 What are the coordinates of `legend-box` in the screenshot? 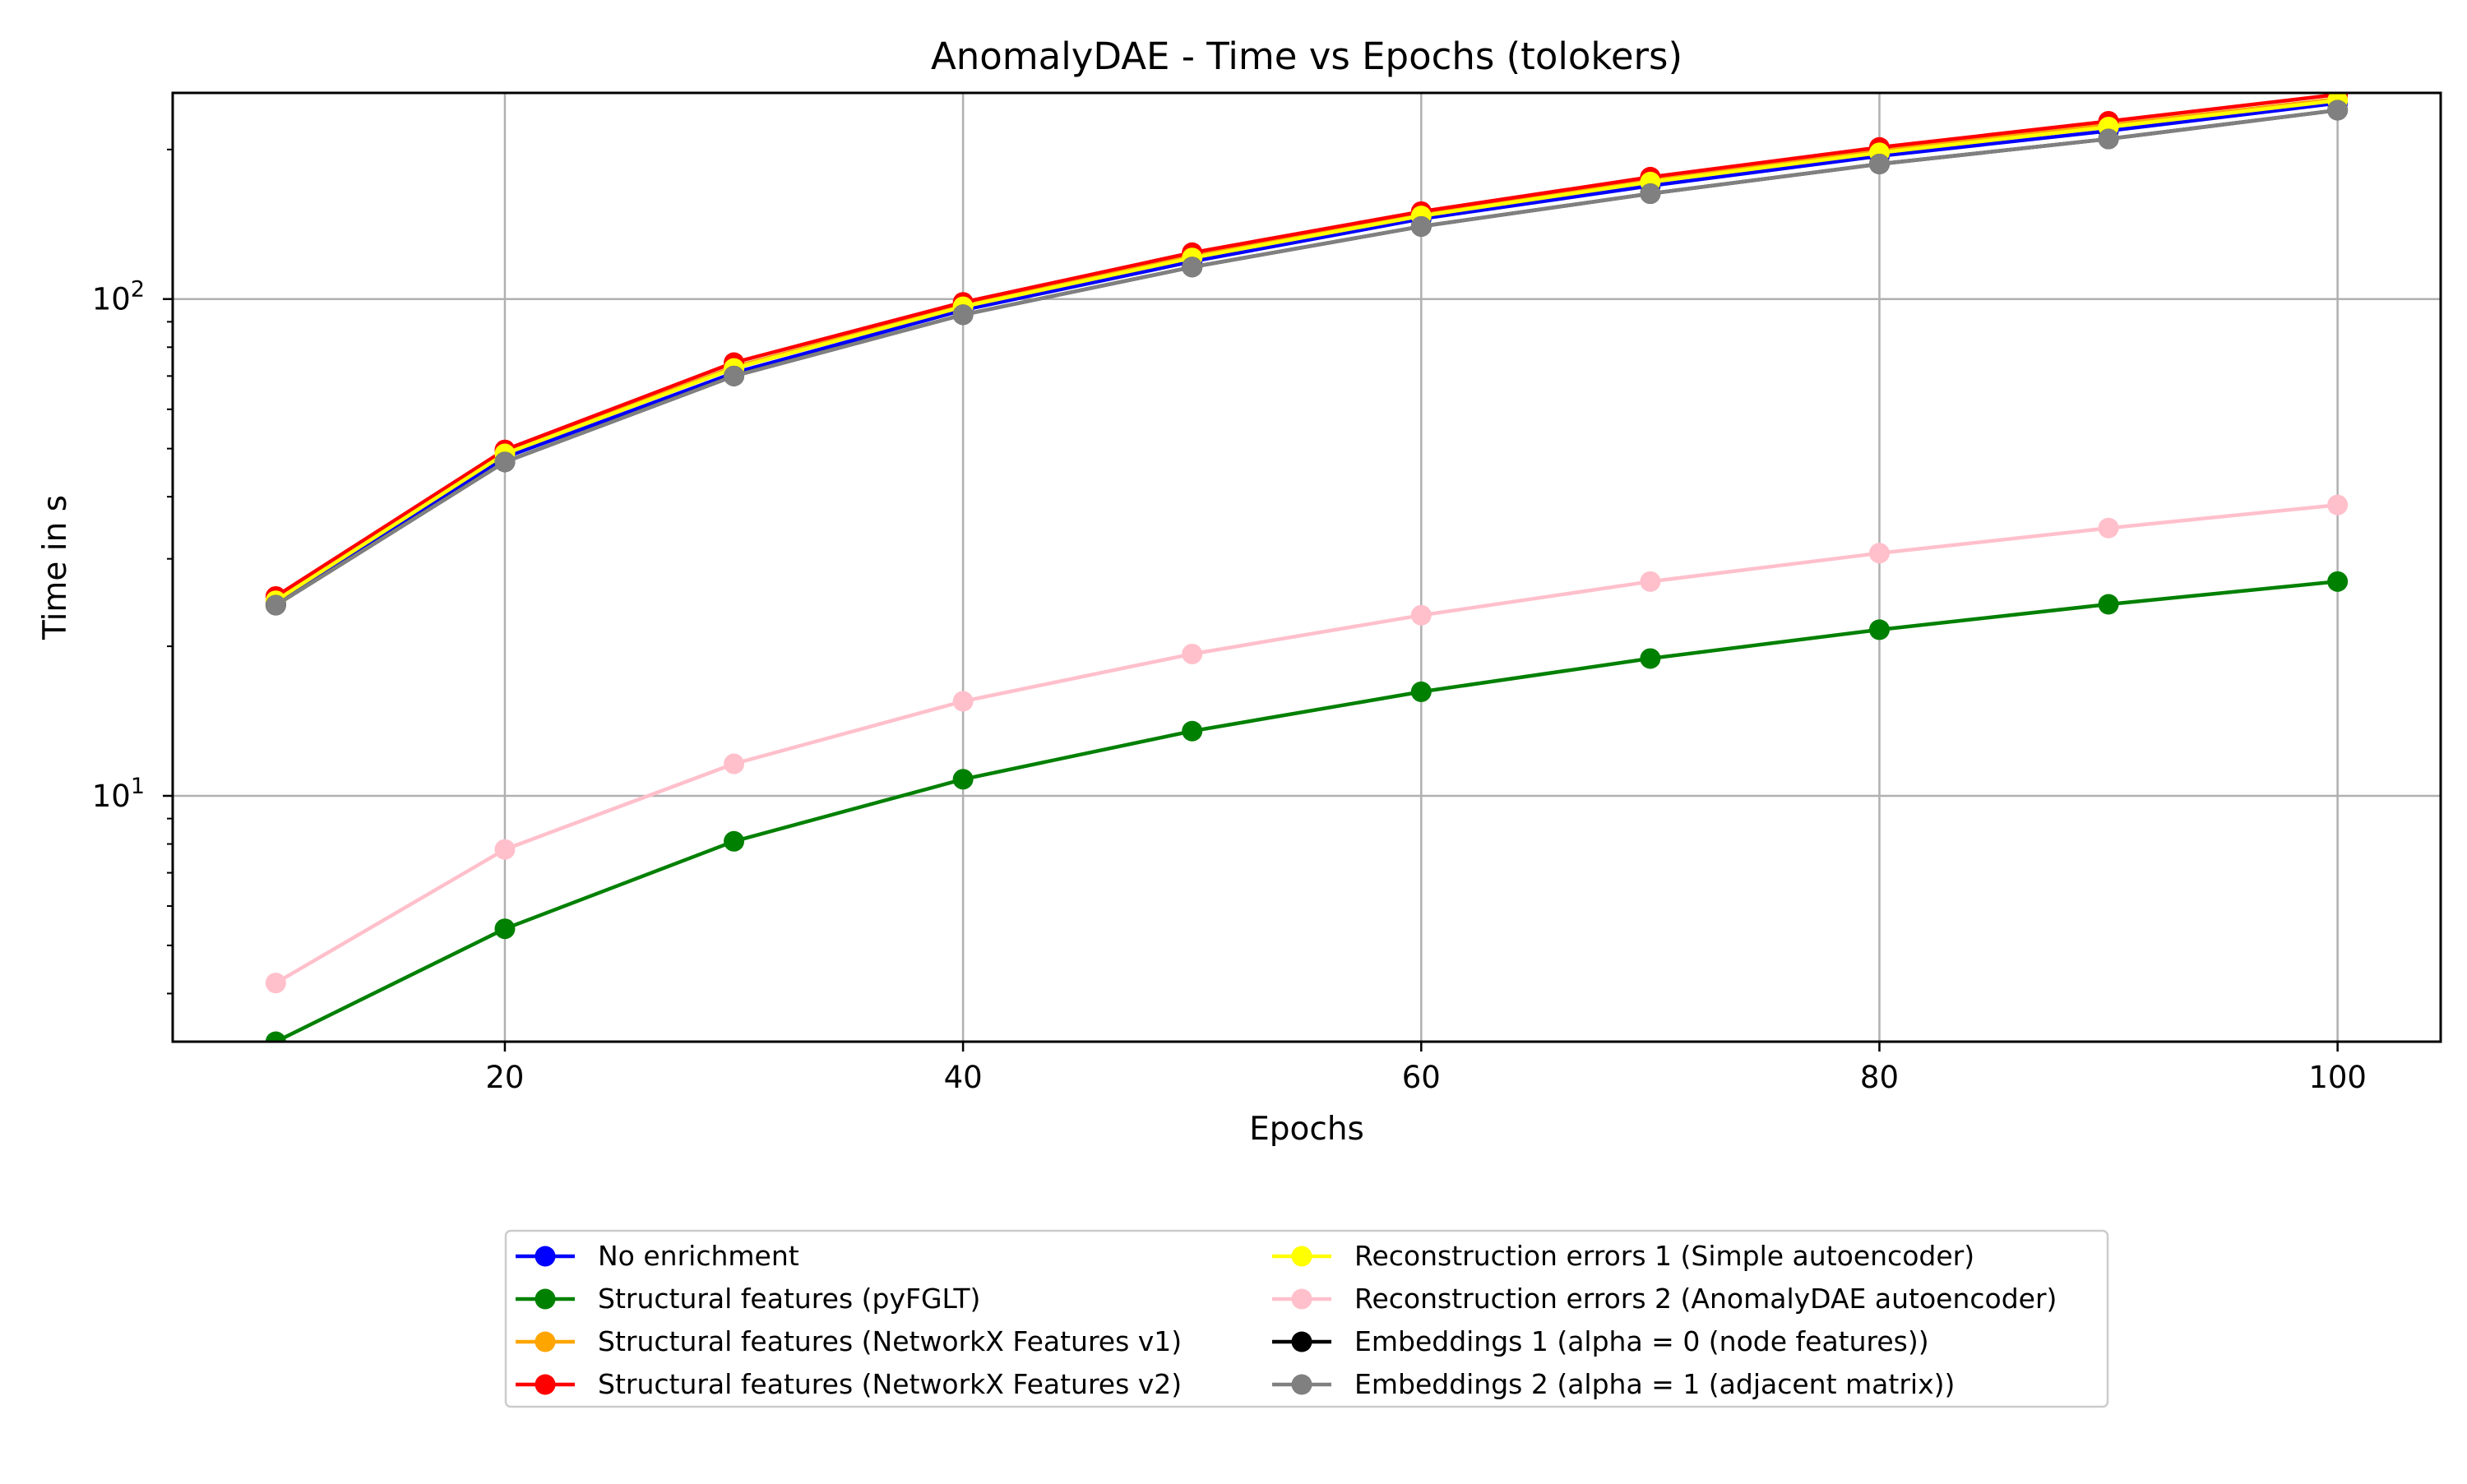 It's located at (1306, 1319).